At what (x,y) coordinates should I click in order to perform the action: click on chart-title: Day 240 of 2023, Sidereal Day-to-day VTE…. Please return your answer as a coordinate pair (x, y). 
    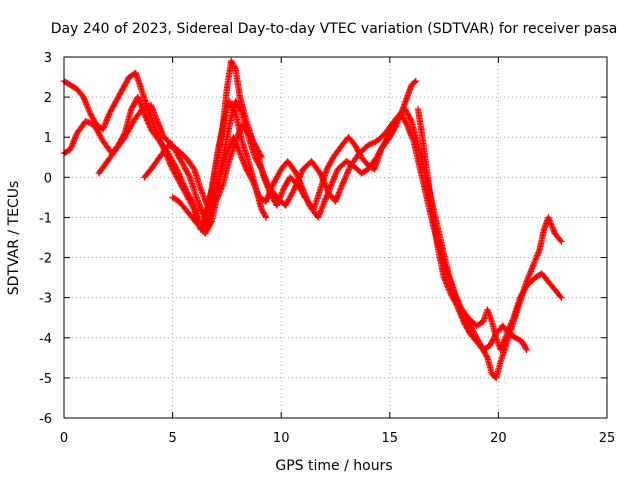
    Looking at the image, I should click on (334, 29).